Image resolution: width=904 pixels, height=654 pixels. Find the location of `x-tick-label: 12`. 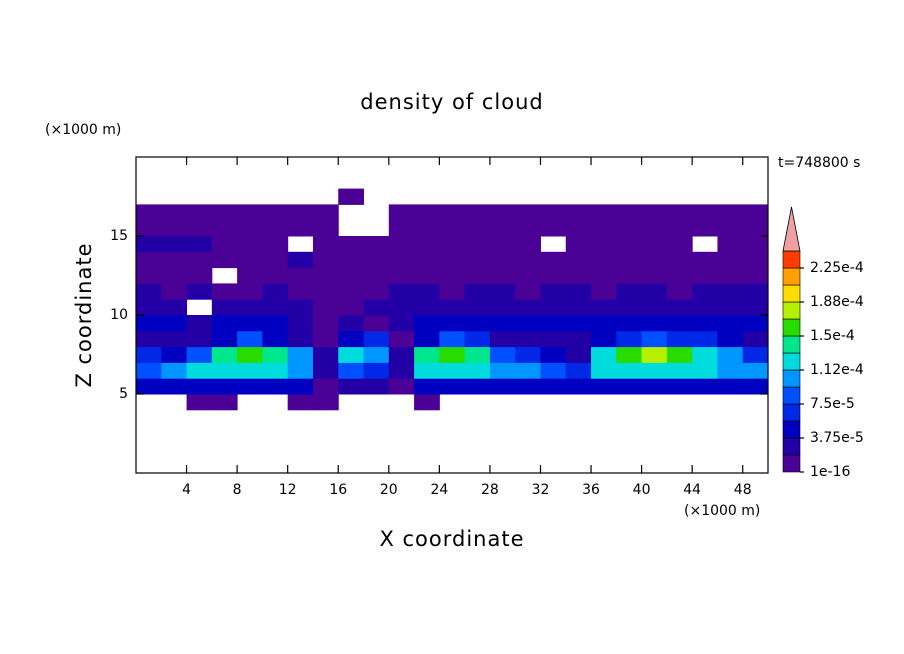

x-tick-label: 12 is located at coordinates (288, 490).